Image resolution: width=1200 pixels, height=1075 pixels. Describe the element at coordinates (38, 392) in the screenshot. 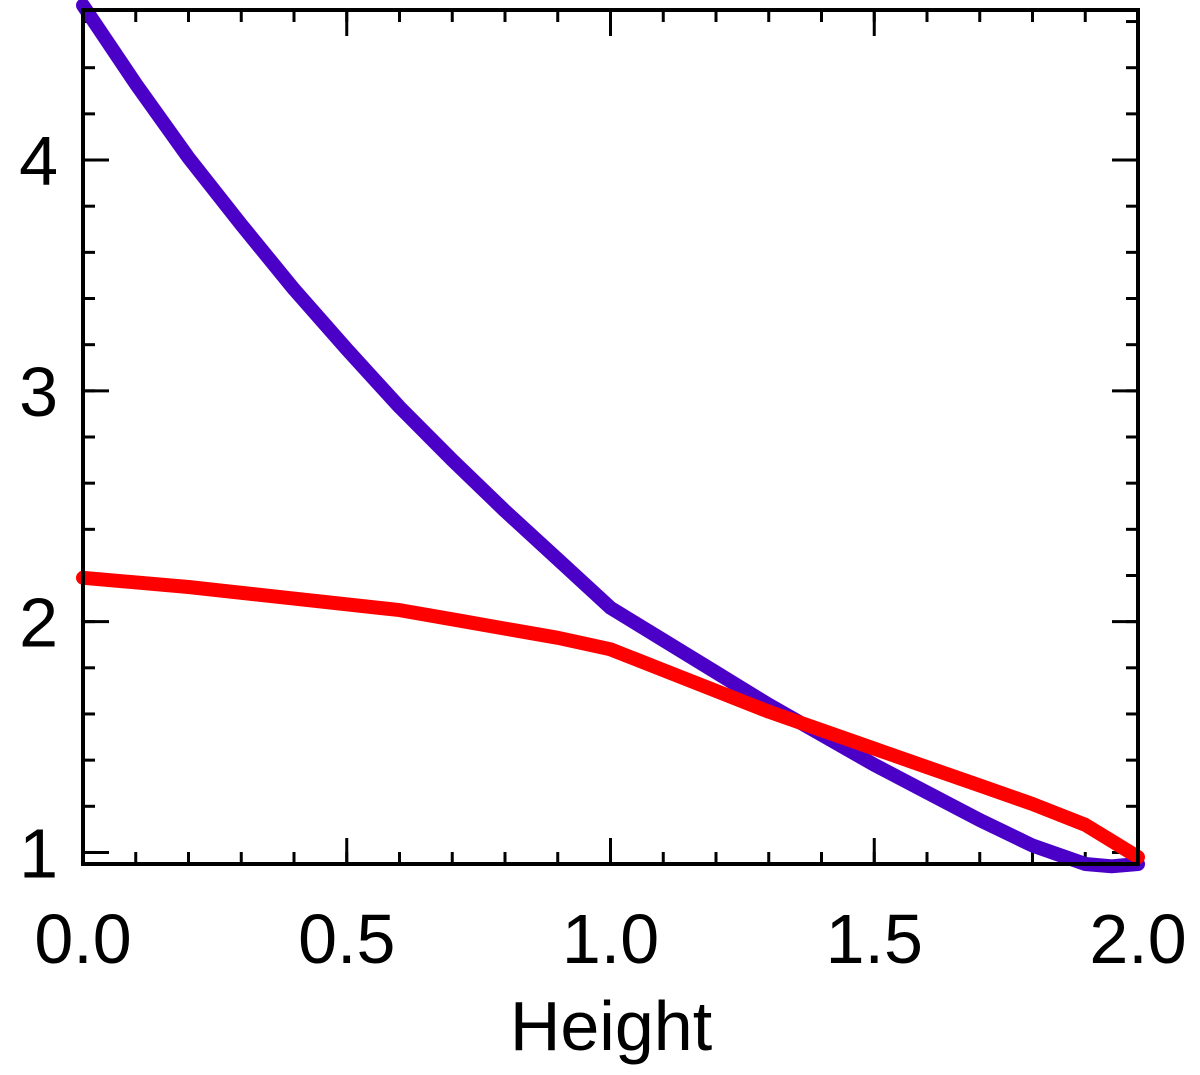

I see `y-tick-label: 3` at that location.